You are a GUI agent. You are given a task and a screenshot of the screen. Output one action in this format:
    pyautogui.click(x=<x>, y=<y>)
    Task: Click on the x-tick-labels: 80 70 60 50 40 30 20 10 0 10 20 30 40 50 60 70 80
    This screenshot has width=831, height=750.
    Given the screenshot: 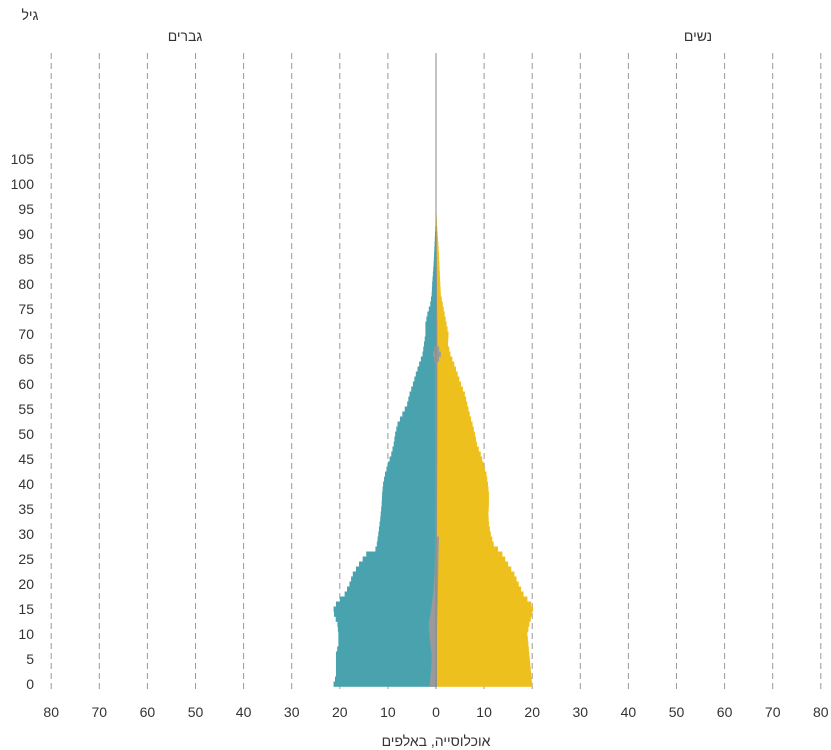 What is the action you would take?
    pyautogui.click(x=435, y=712)
    